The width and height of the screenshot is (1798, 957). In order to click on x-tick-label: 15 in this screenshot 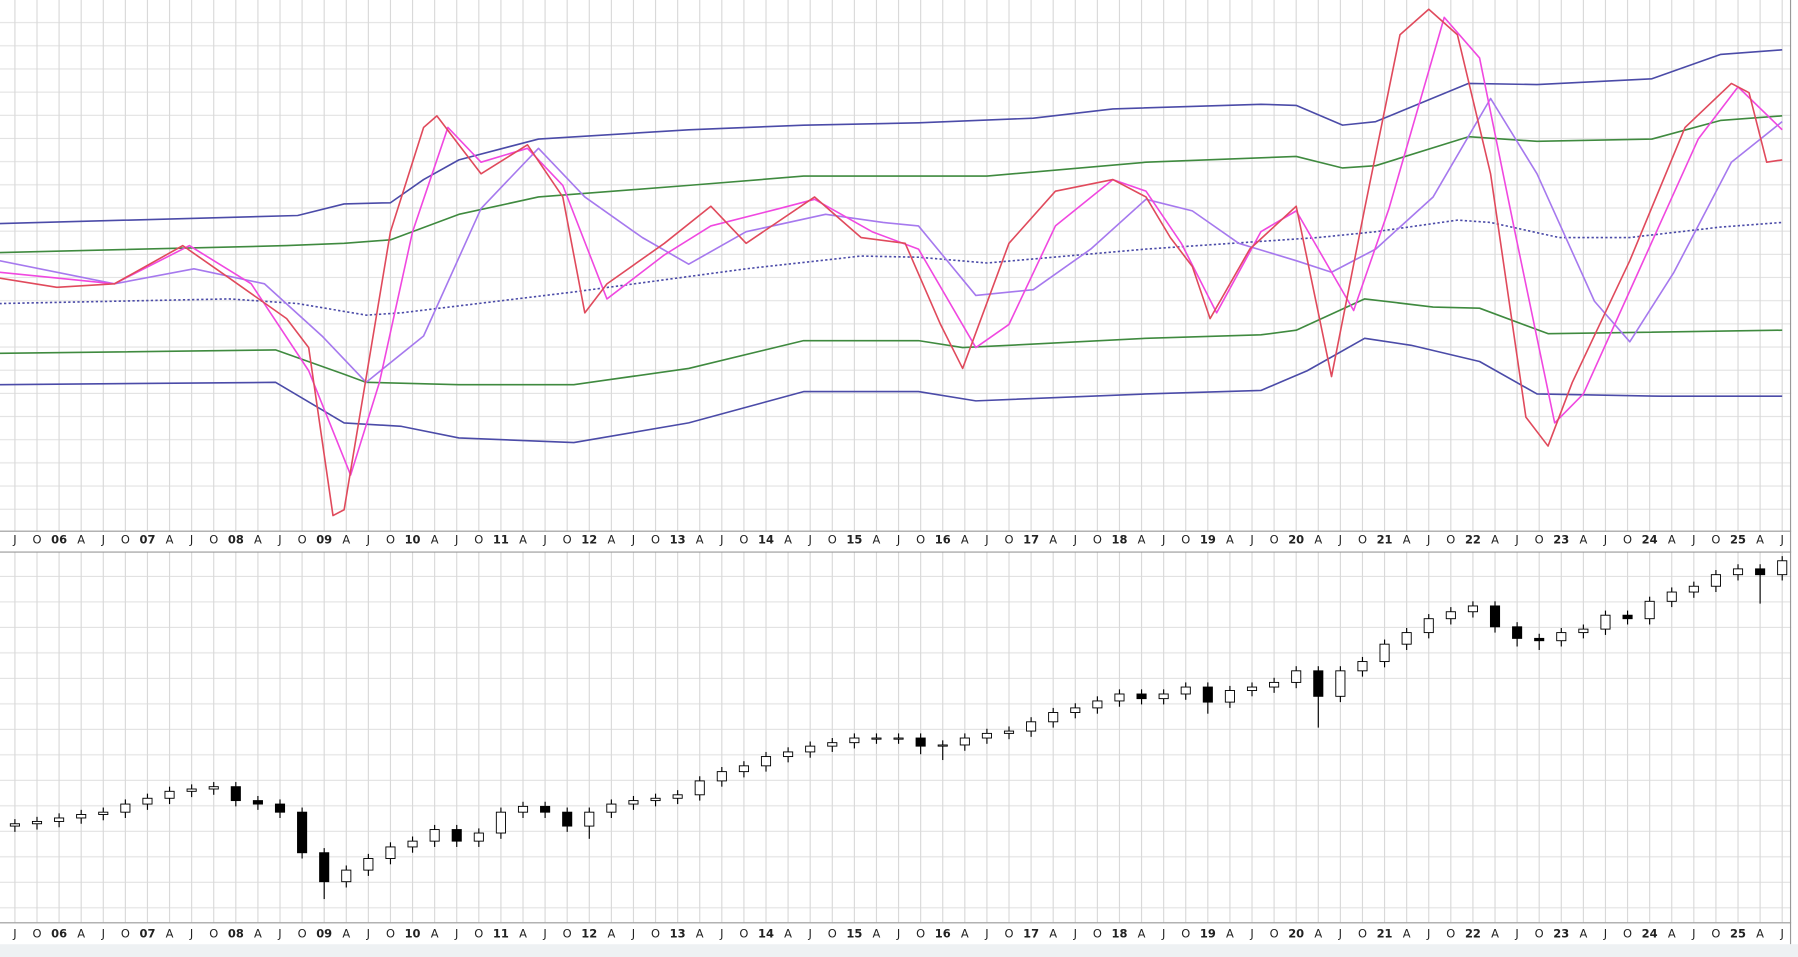, I will do `click(854, 933)`.